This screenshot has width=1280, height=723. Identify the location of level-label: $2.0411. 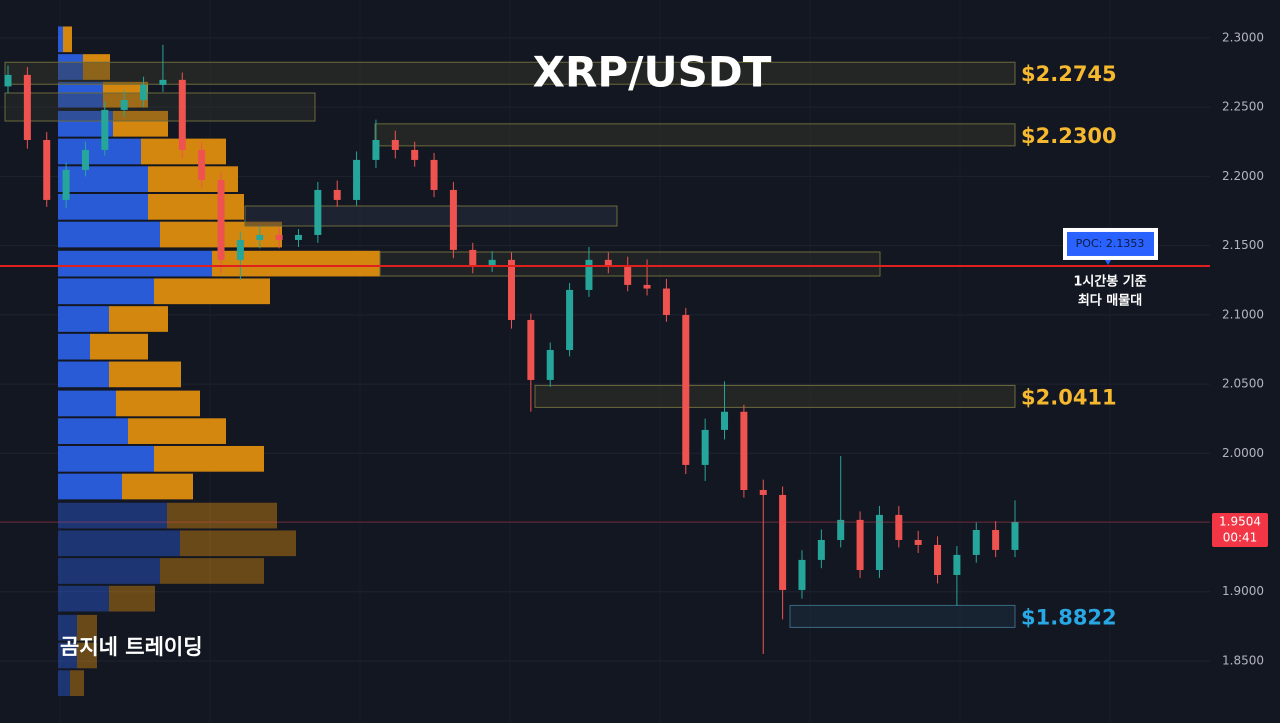
(1069, 397).